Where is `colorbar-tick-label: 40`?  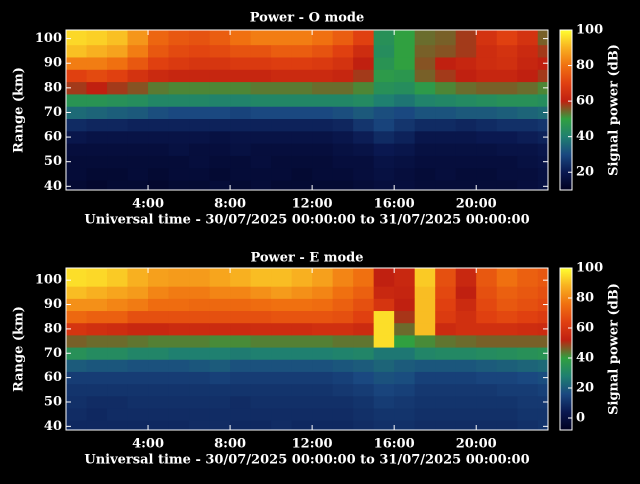
colorbar-tick-label: 40 is located at coordinates (585, 358).